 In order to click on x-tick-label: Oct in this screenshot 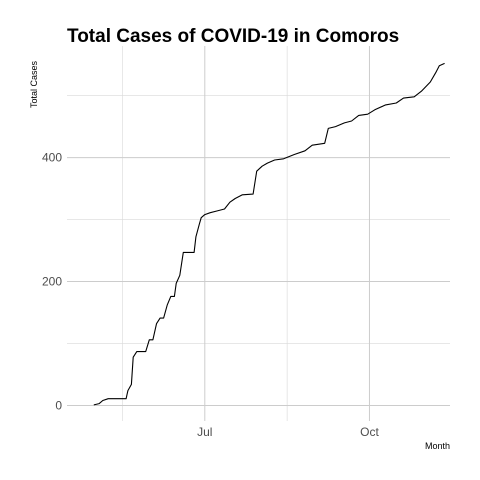, I will do `click(369, 432)`.